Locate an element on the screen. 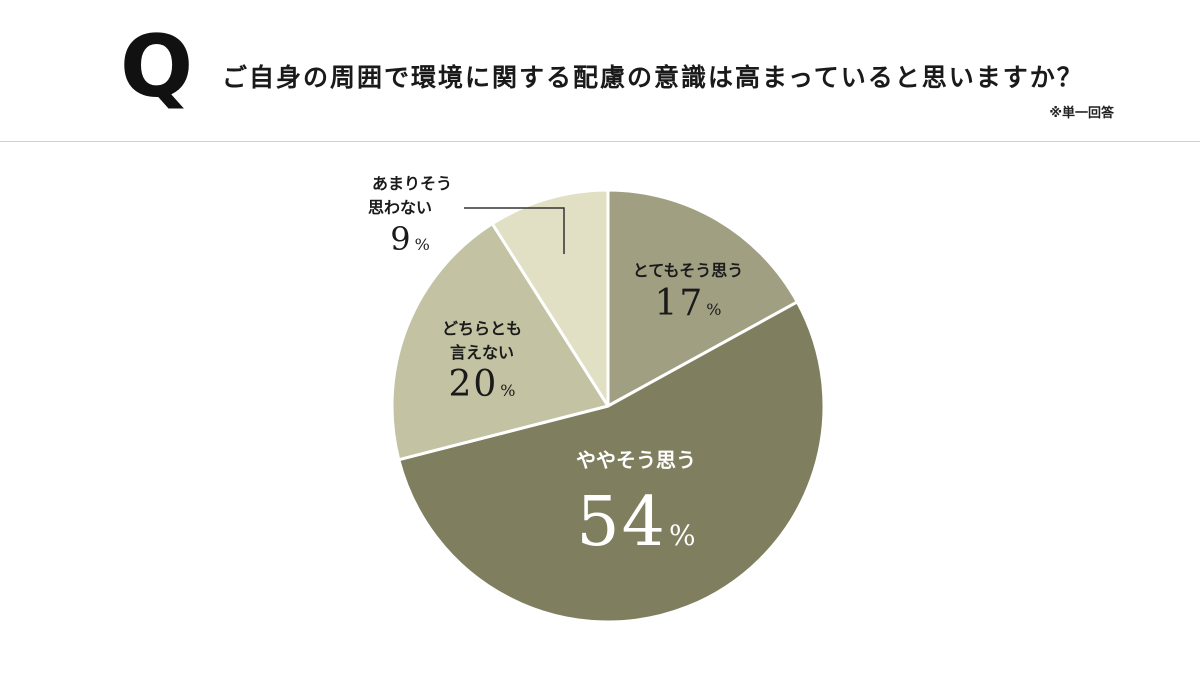 Image resolution: width=1200 pixels, height=675 pixels. slice-value-label: 9% is located at coordinates (410, 239).